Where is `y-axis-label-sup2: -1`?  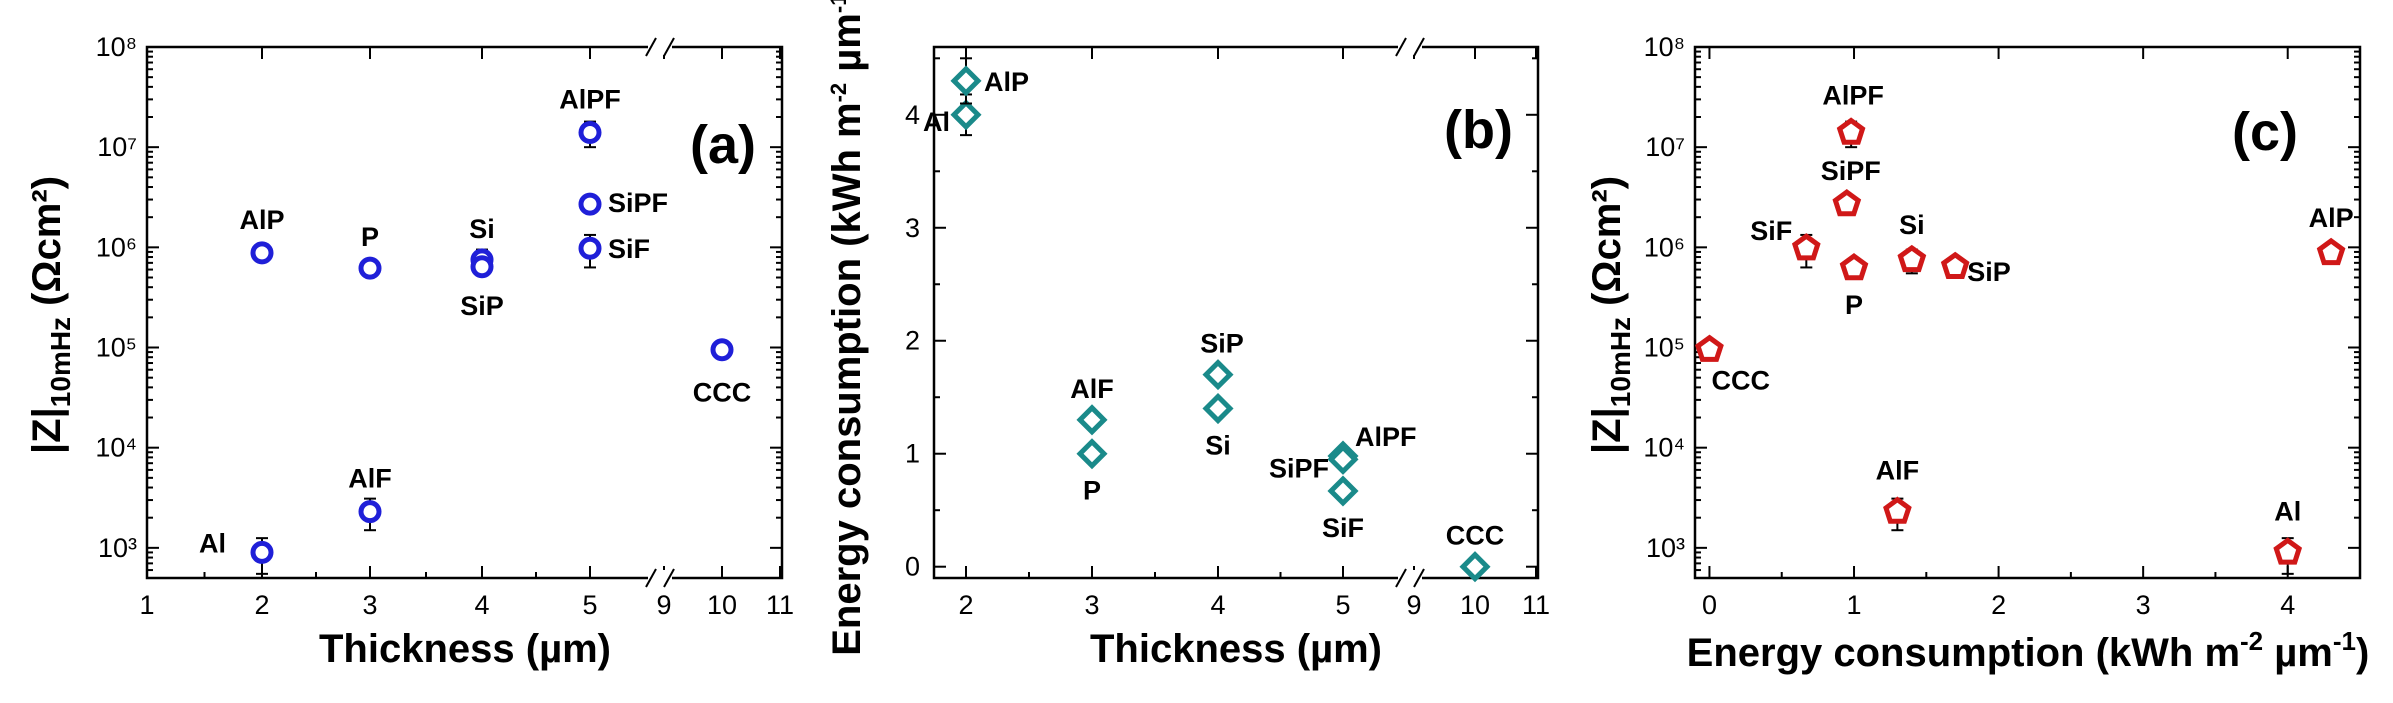 y-axis-label-sup2: -1 is located at coordinates (838, 6).